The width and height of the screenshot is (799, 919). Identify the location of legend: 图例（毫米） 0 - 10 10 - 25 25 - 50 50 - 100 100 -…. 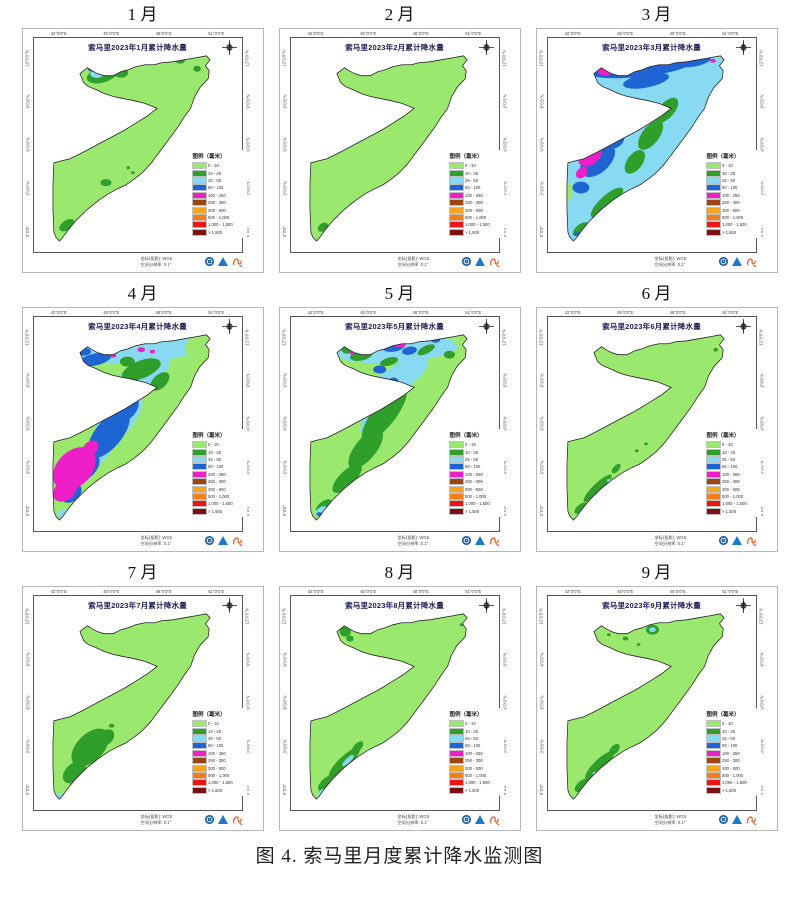
(475, 194).